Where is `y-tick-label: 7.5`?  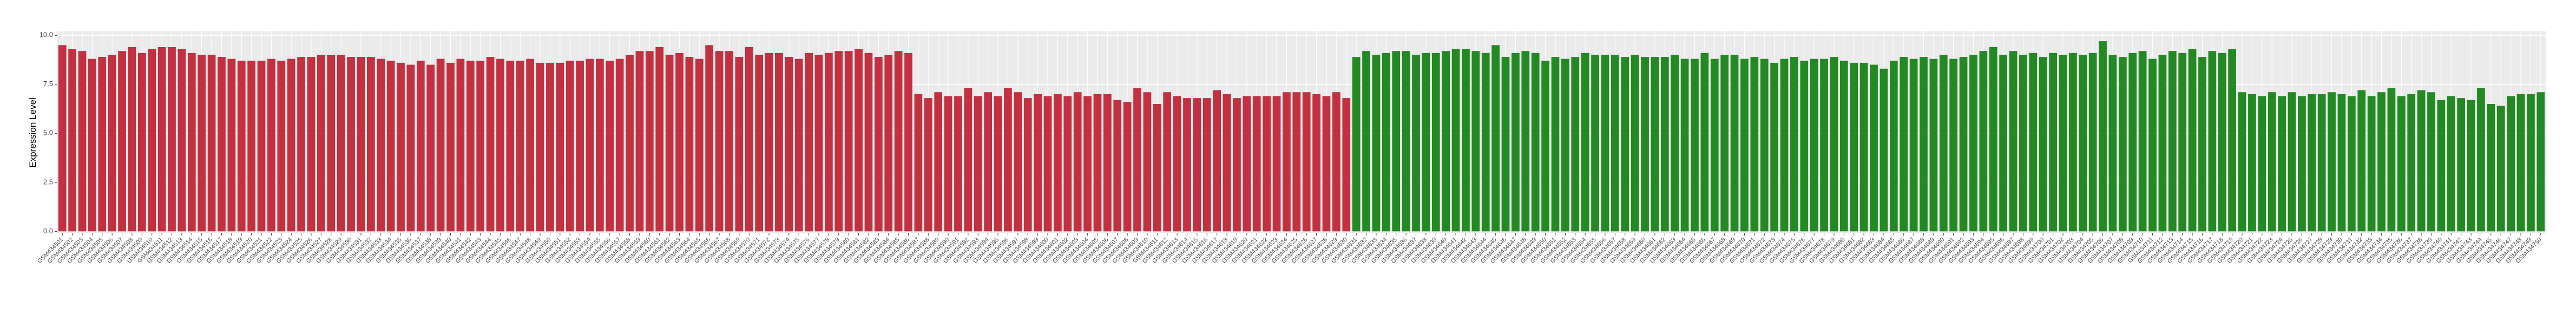 y-tick-label: 7.5 is located at coordinates (48, 84).